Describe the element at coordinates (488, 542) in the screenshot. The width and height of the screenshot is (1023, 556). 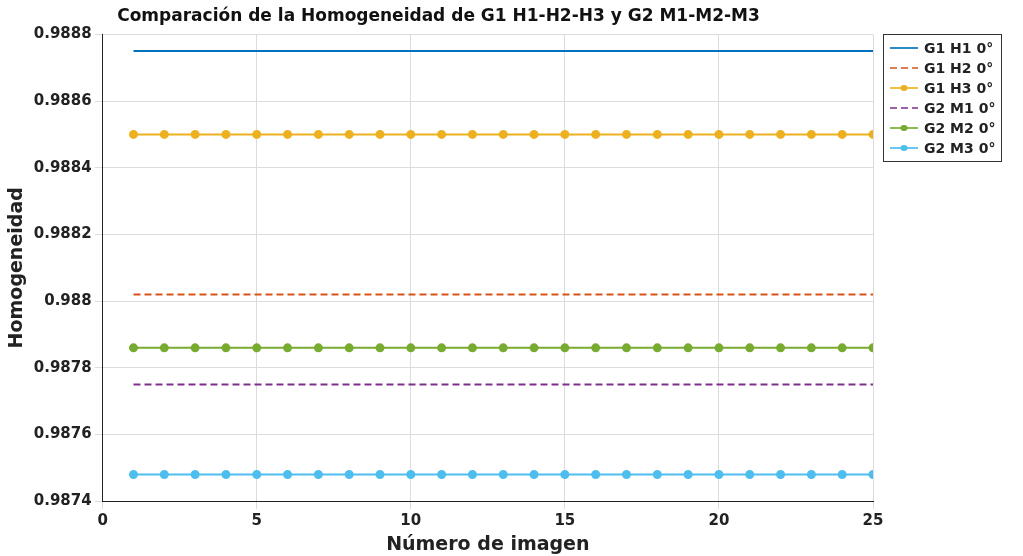
I see `x-axis-title: Número de imagen` at that location.